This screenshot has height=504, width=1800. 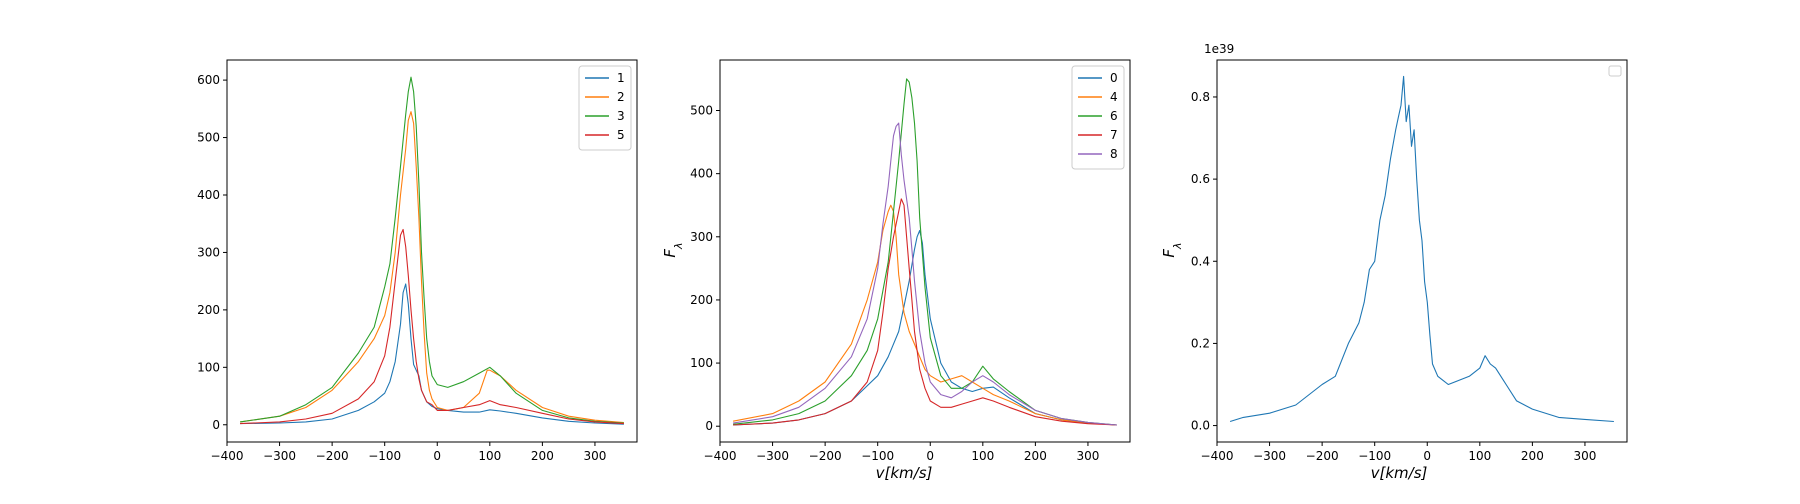 I want to click on left-panel-xtick-label: 300, so click(x=594, y=456).